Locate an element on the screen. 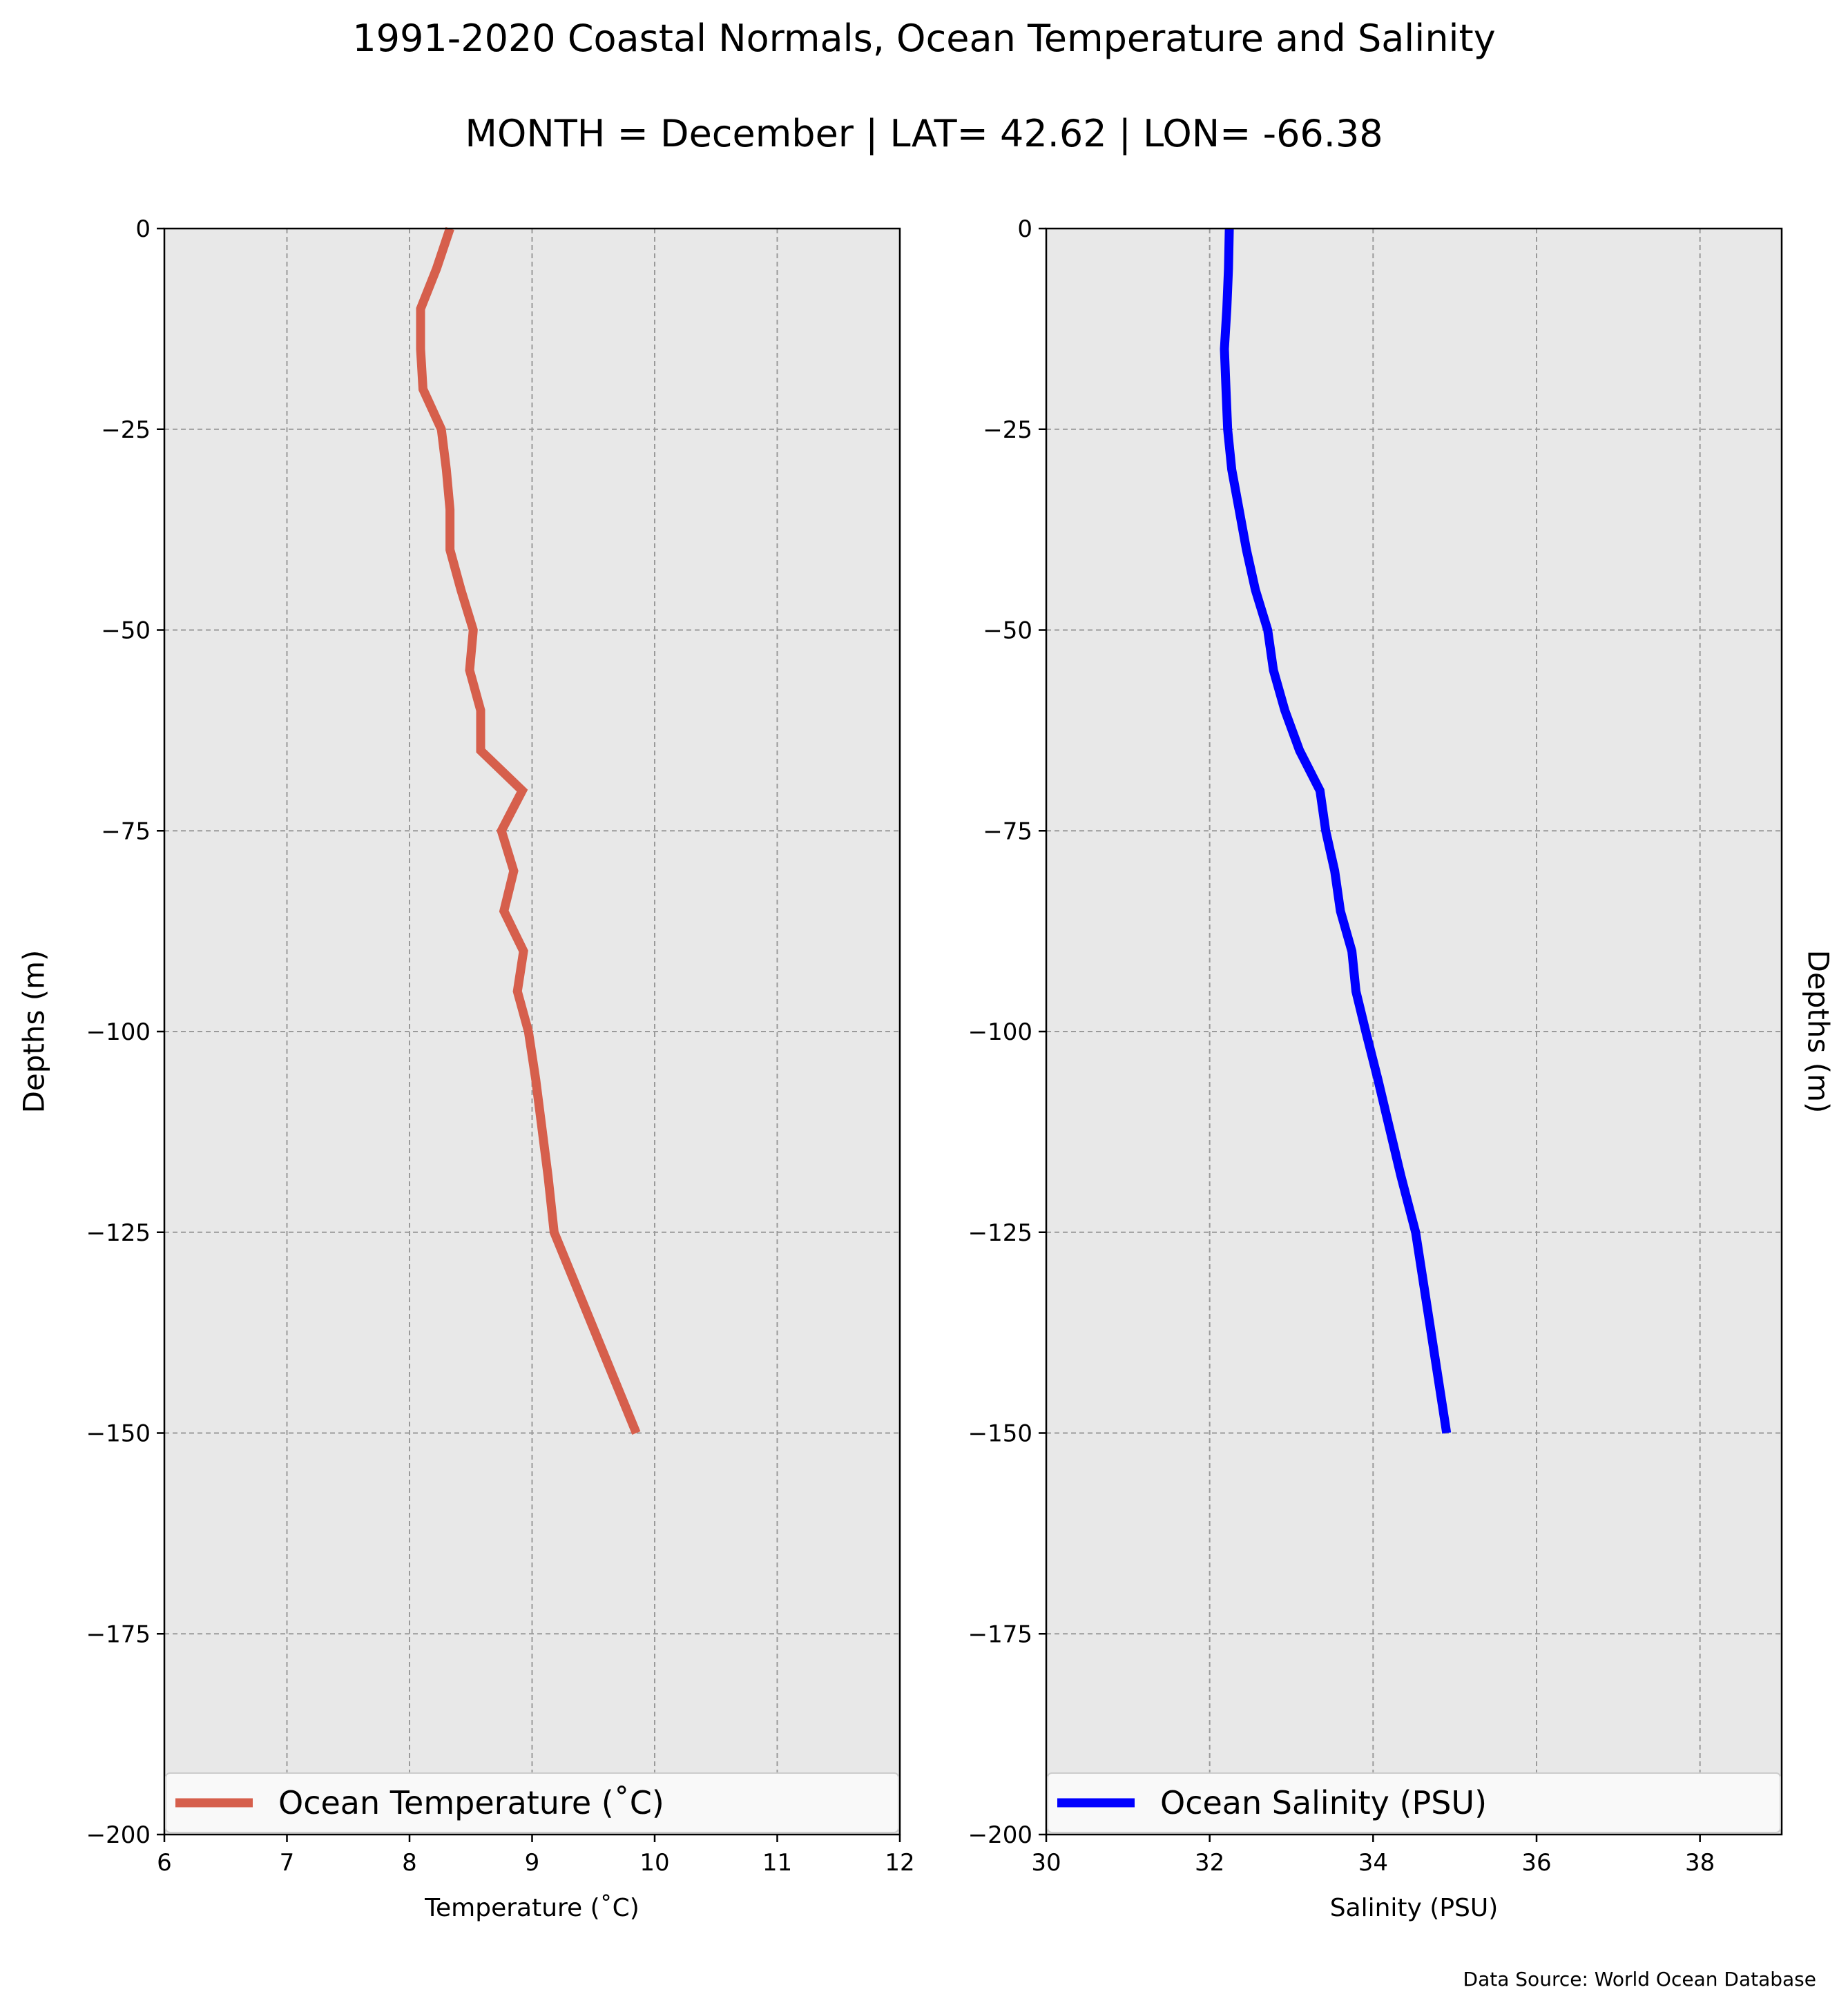 This screenshot has width=1848, height=2003. x-tick-label: 32 is located at coordinates (1209, 1863).